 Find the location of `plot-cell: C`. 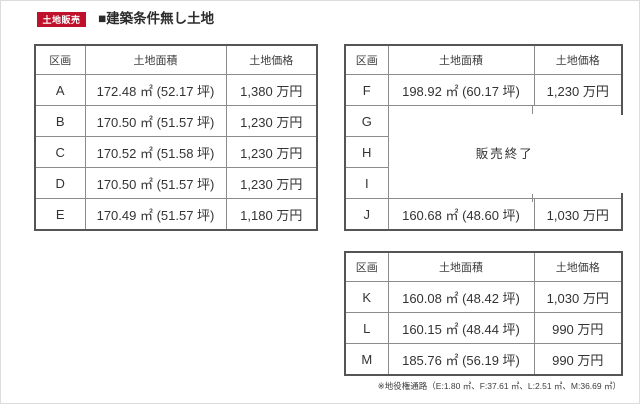

plot-cell: C is located at coordinates (60, 152).